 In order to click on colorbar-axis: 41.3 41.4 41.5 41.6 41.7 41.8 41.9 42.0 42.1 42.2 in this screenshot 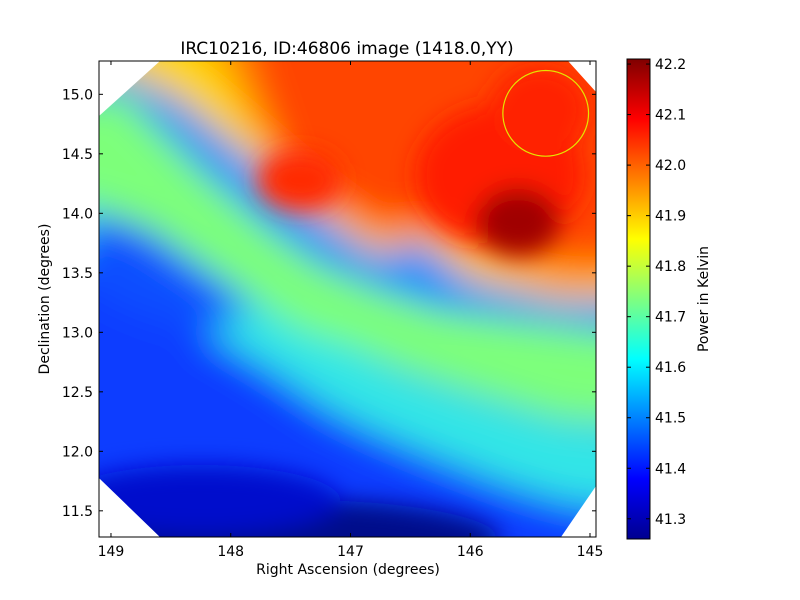, I will do `click(656, 292)`.